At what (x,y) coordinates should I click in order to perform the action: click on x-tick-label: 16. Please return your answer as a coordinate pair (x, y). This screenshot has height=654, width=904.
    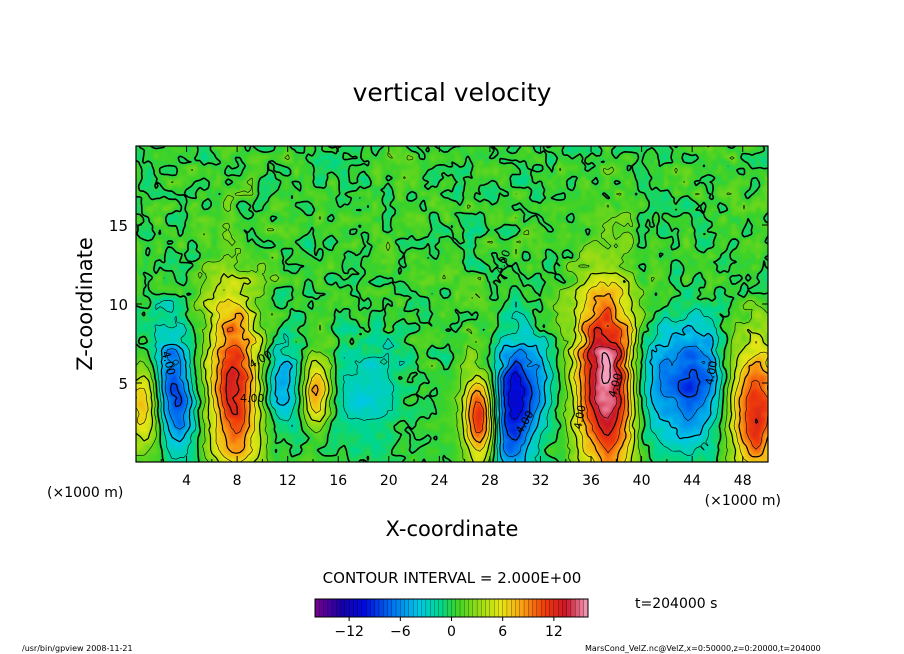
    Looking at the image, I should click on (338, 481).